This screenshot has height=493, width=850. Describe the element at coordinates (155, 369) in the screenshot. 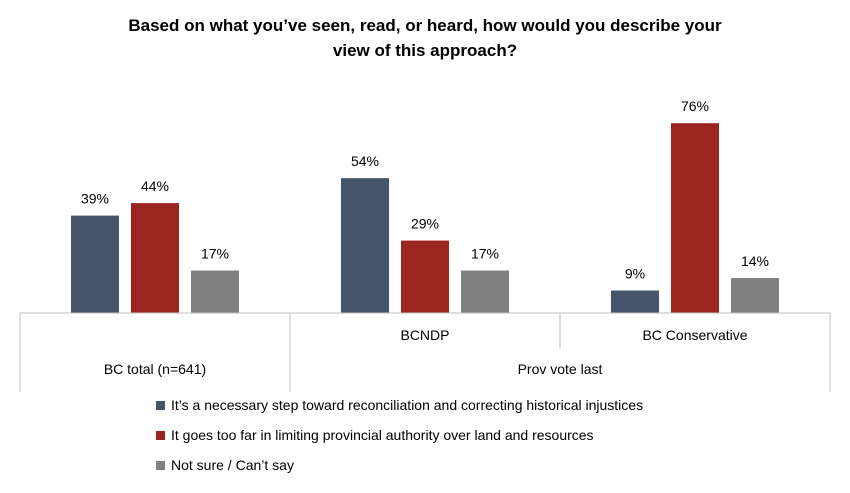

I see `tick-label-1: BC total (n=641)` at that location.